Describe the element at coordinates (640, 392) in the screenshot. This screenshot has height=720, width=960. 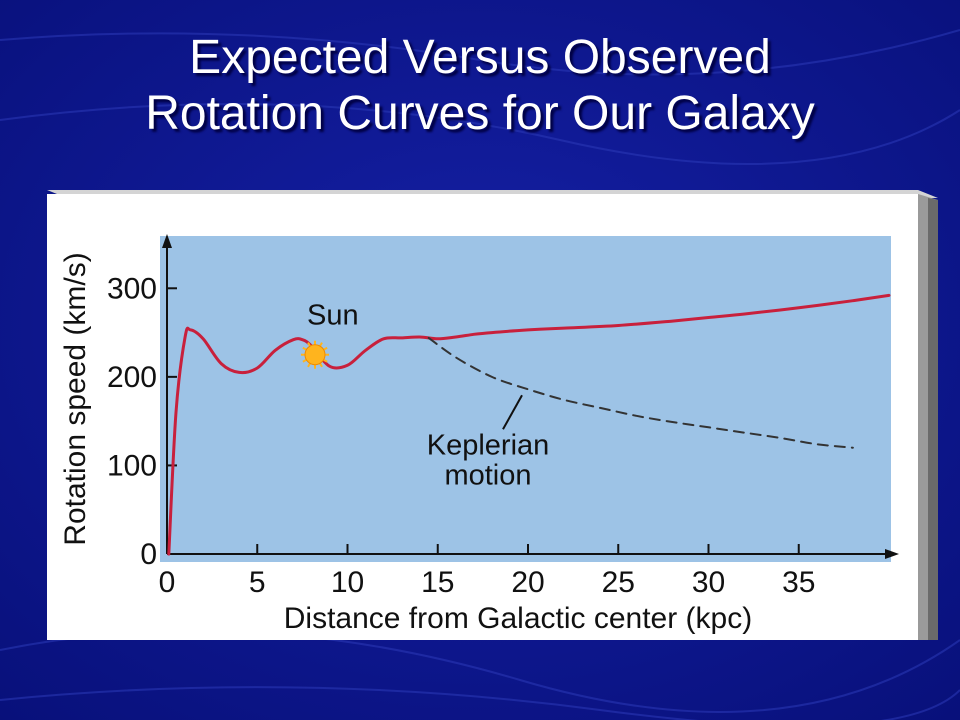
I see `keplerian-curve` at that location.